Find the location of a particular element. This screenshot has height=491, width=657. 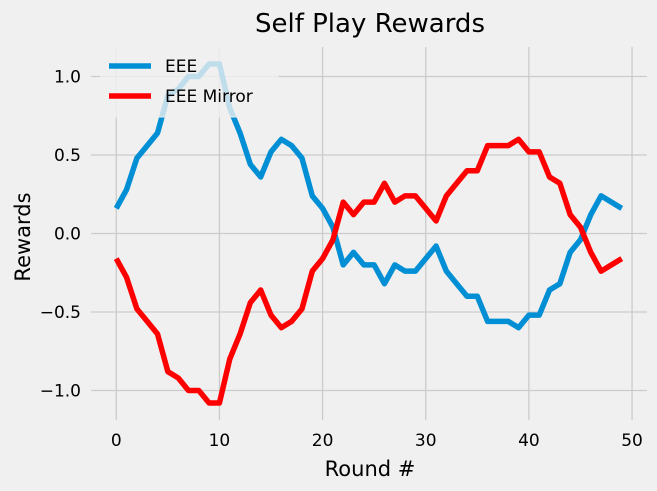

legend-label-eee-mirror: EEE Mirror is located at coordinates (209, 97).